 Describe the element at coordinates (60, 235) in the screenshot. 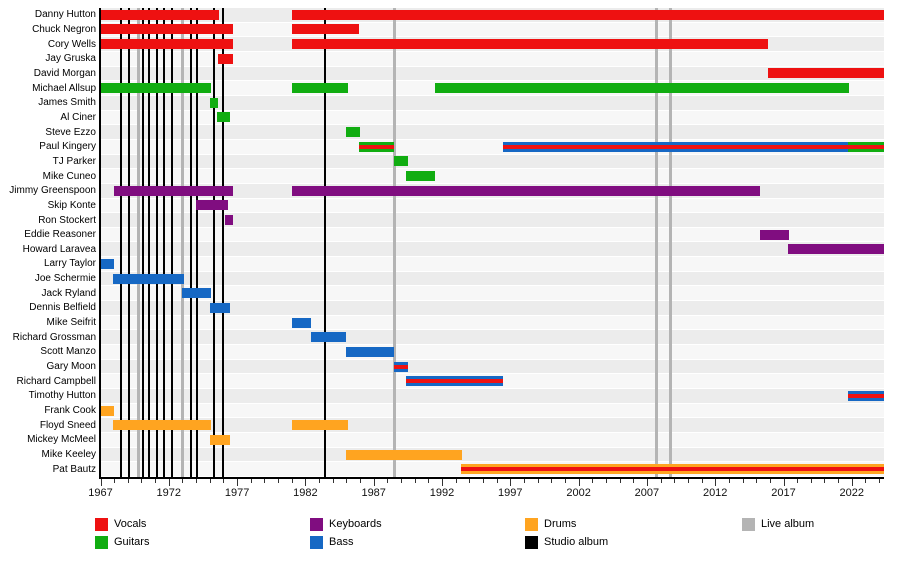

I see `member-name-label: Eddie Reasoner` at that location.